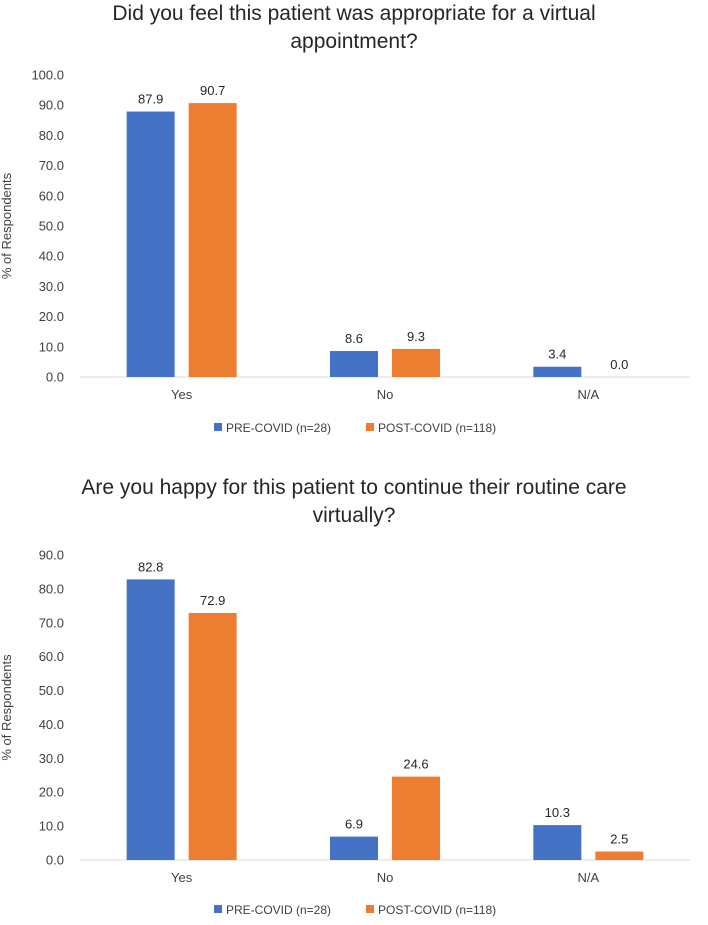  I want to click on data-label: 72.9, so click(212, 600).